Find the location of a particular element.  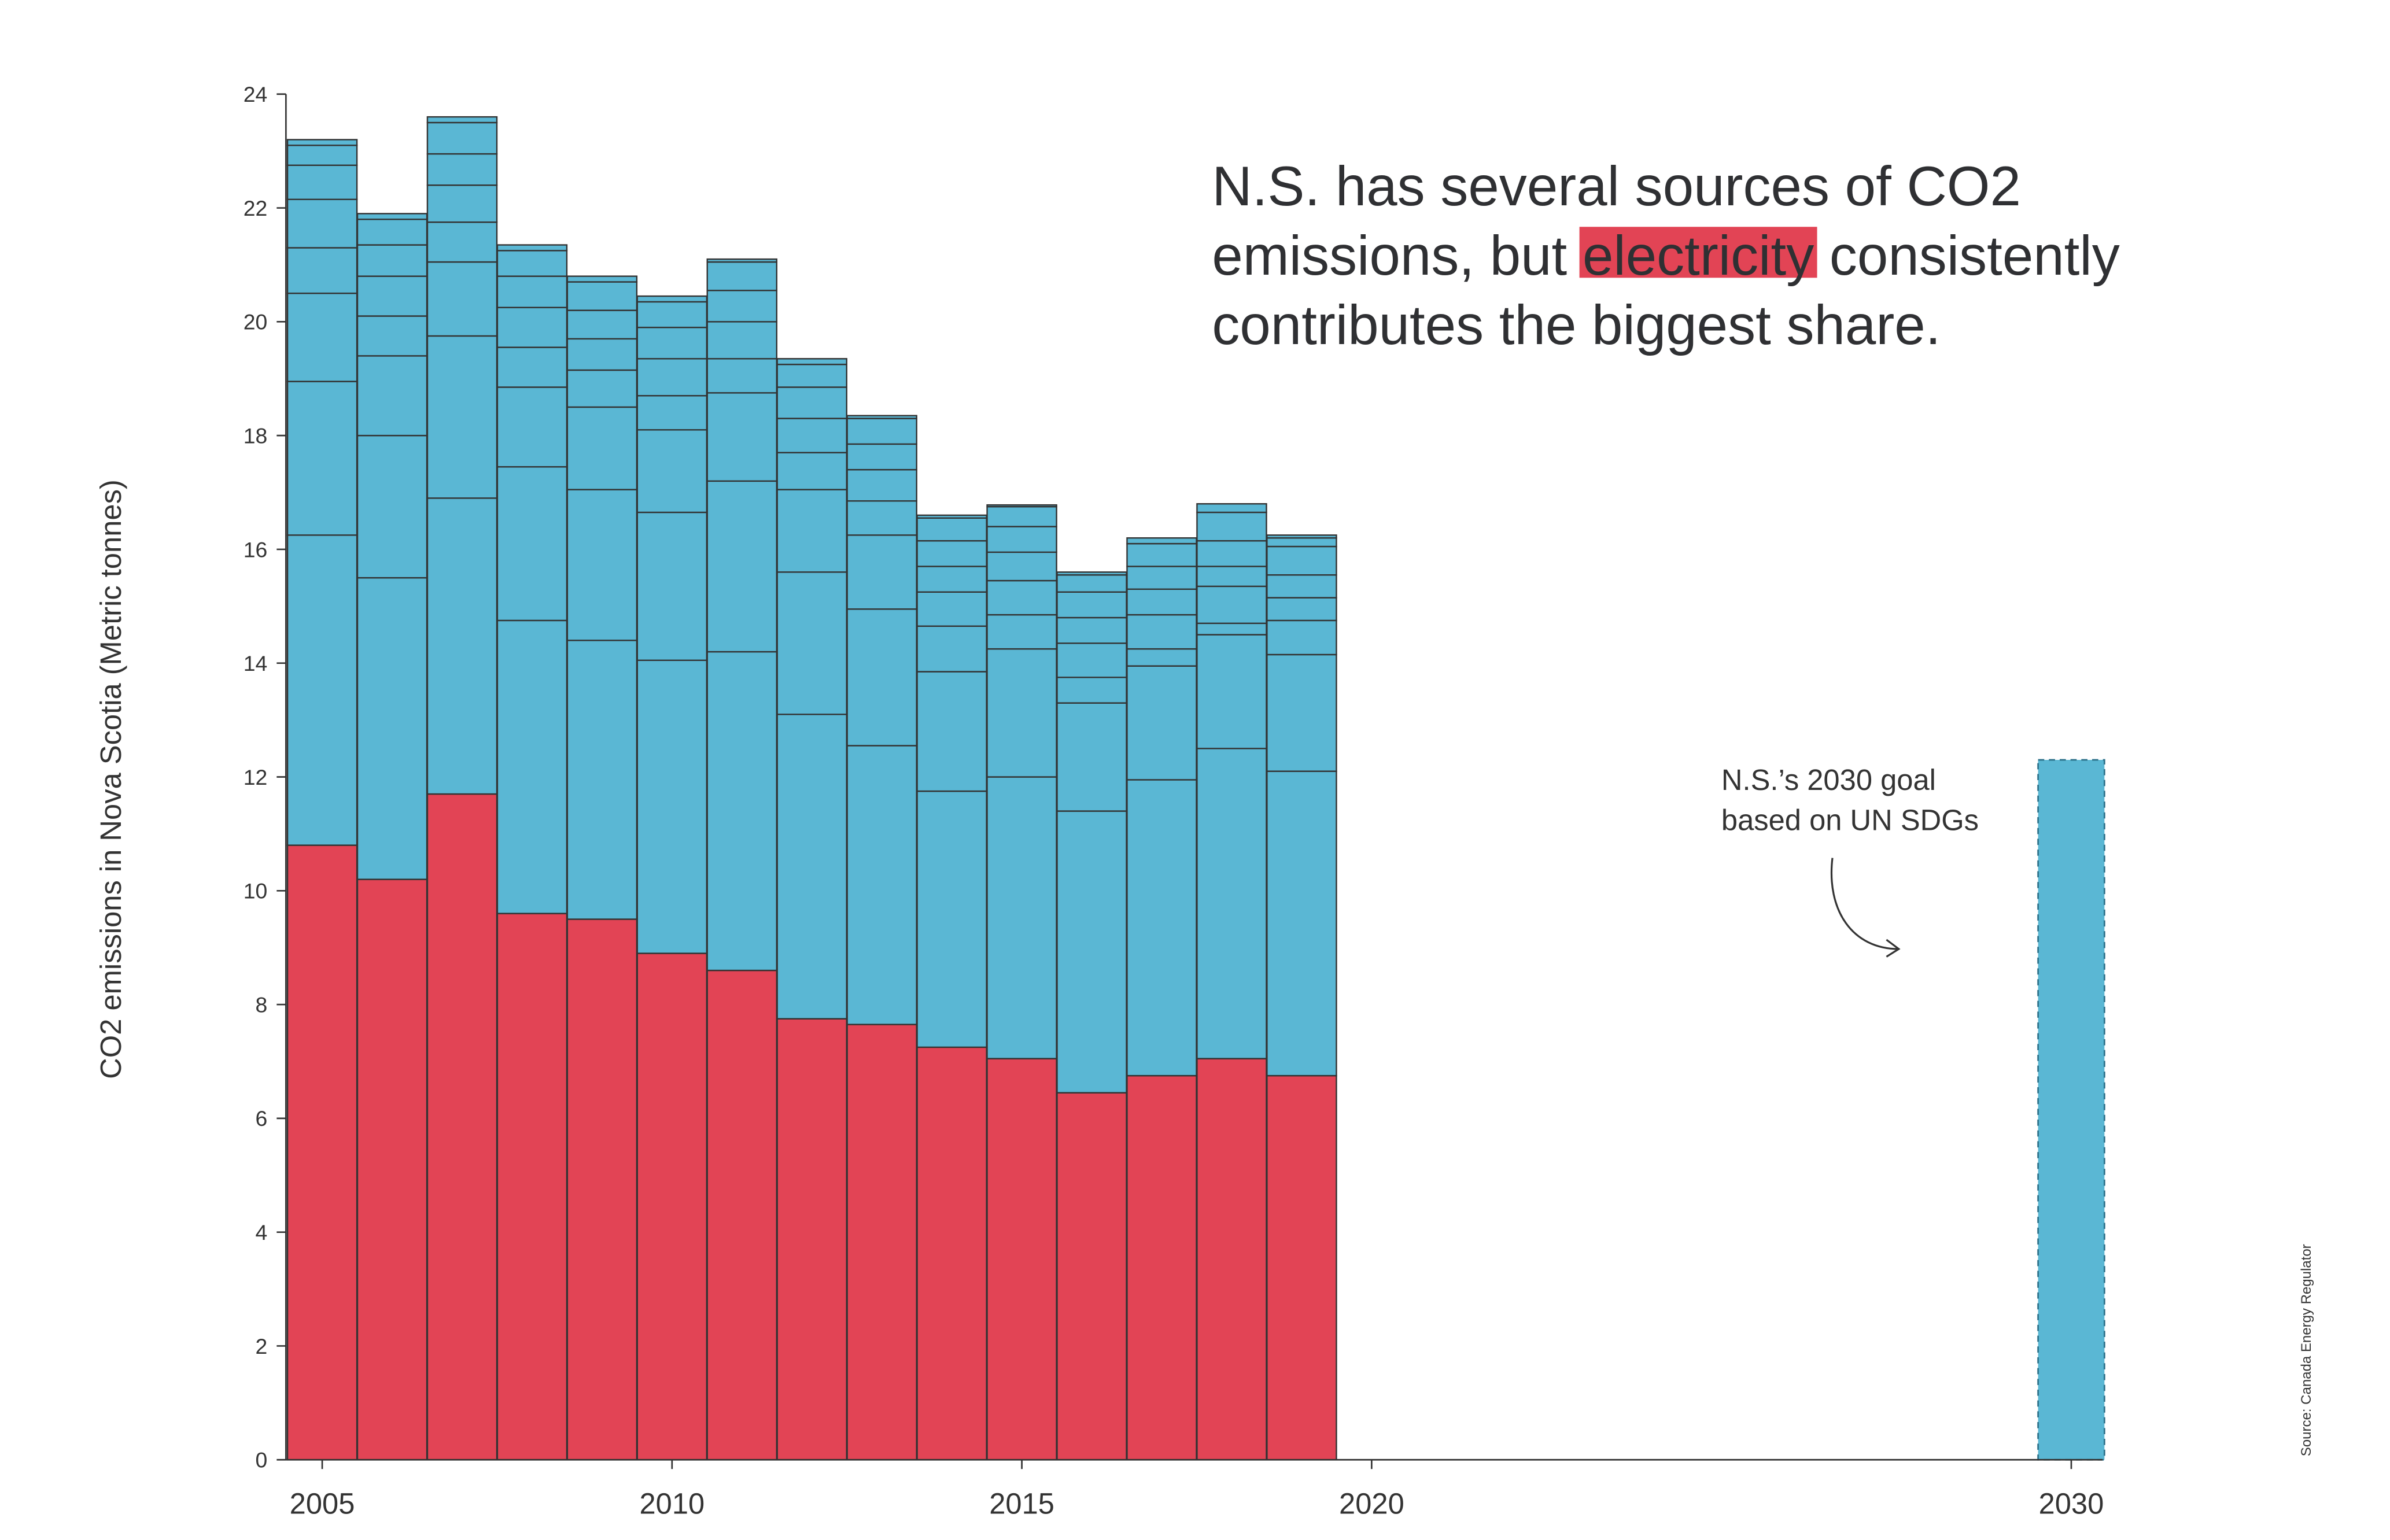

x-tick-label: 2030 is located at coordinates (2071, 1503).